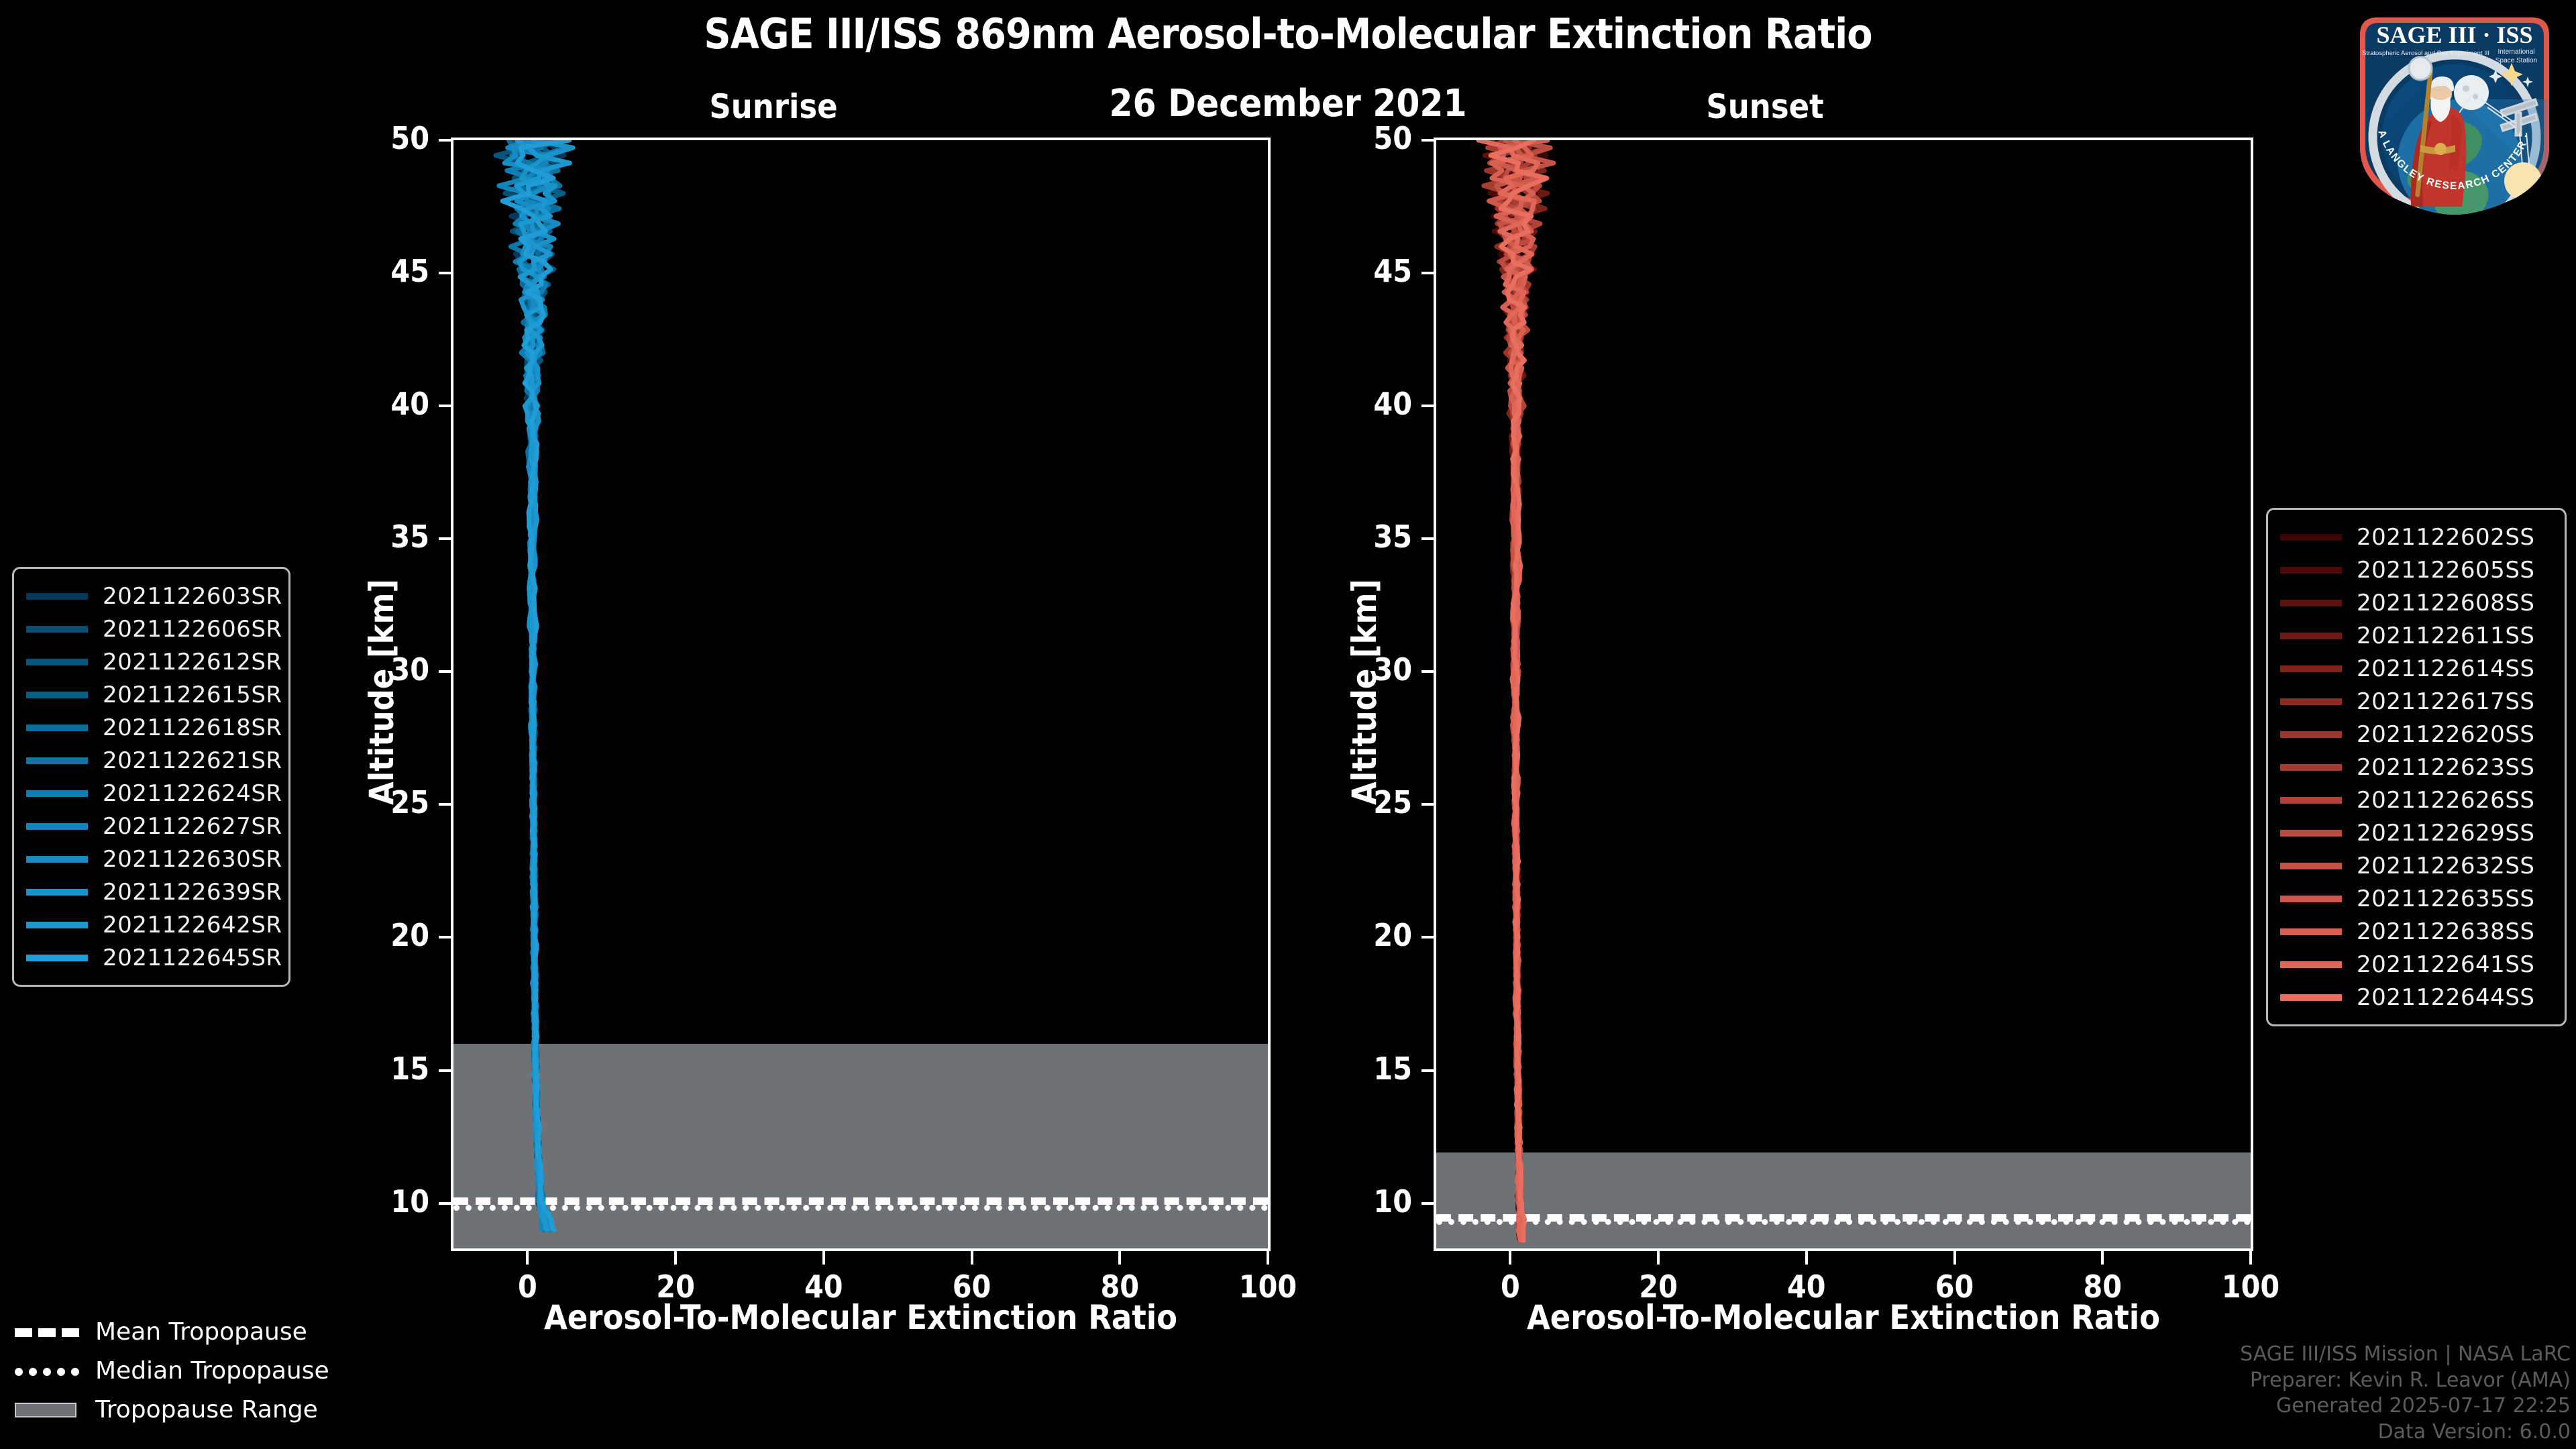  What do you see at coordinates (2446, 635) in the screenshot?
I see `legend-item-label: 2021122611SS` at bounding box center [2446, 635].